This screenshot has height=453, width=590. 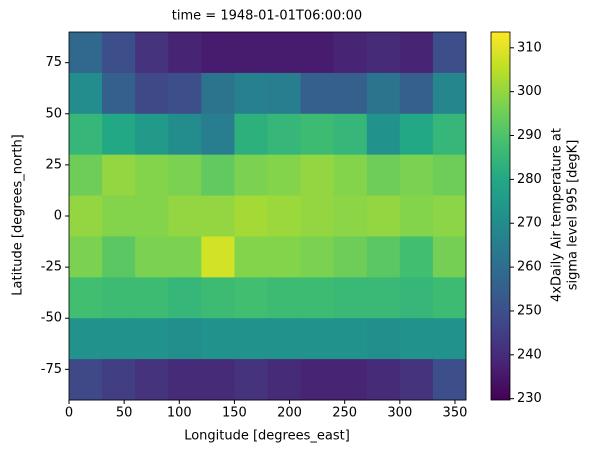 What do you see at coordinates (529, 47) in the screenshot?
I see `colorbar-tick-label: 310` at bounding box center [529, 47].